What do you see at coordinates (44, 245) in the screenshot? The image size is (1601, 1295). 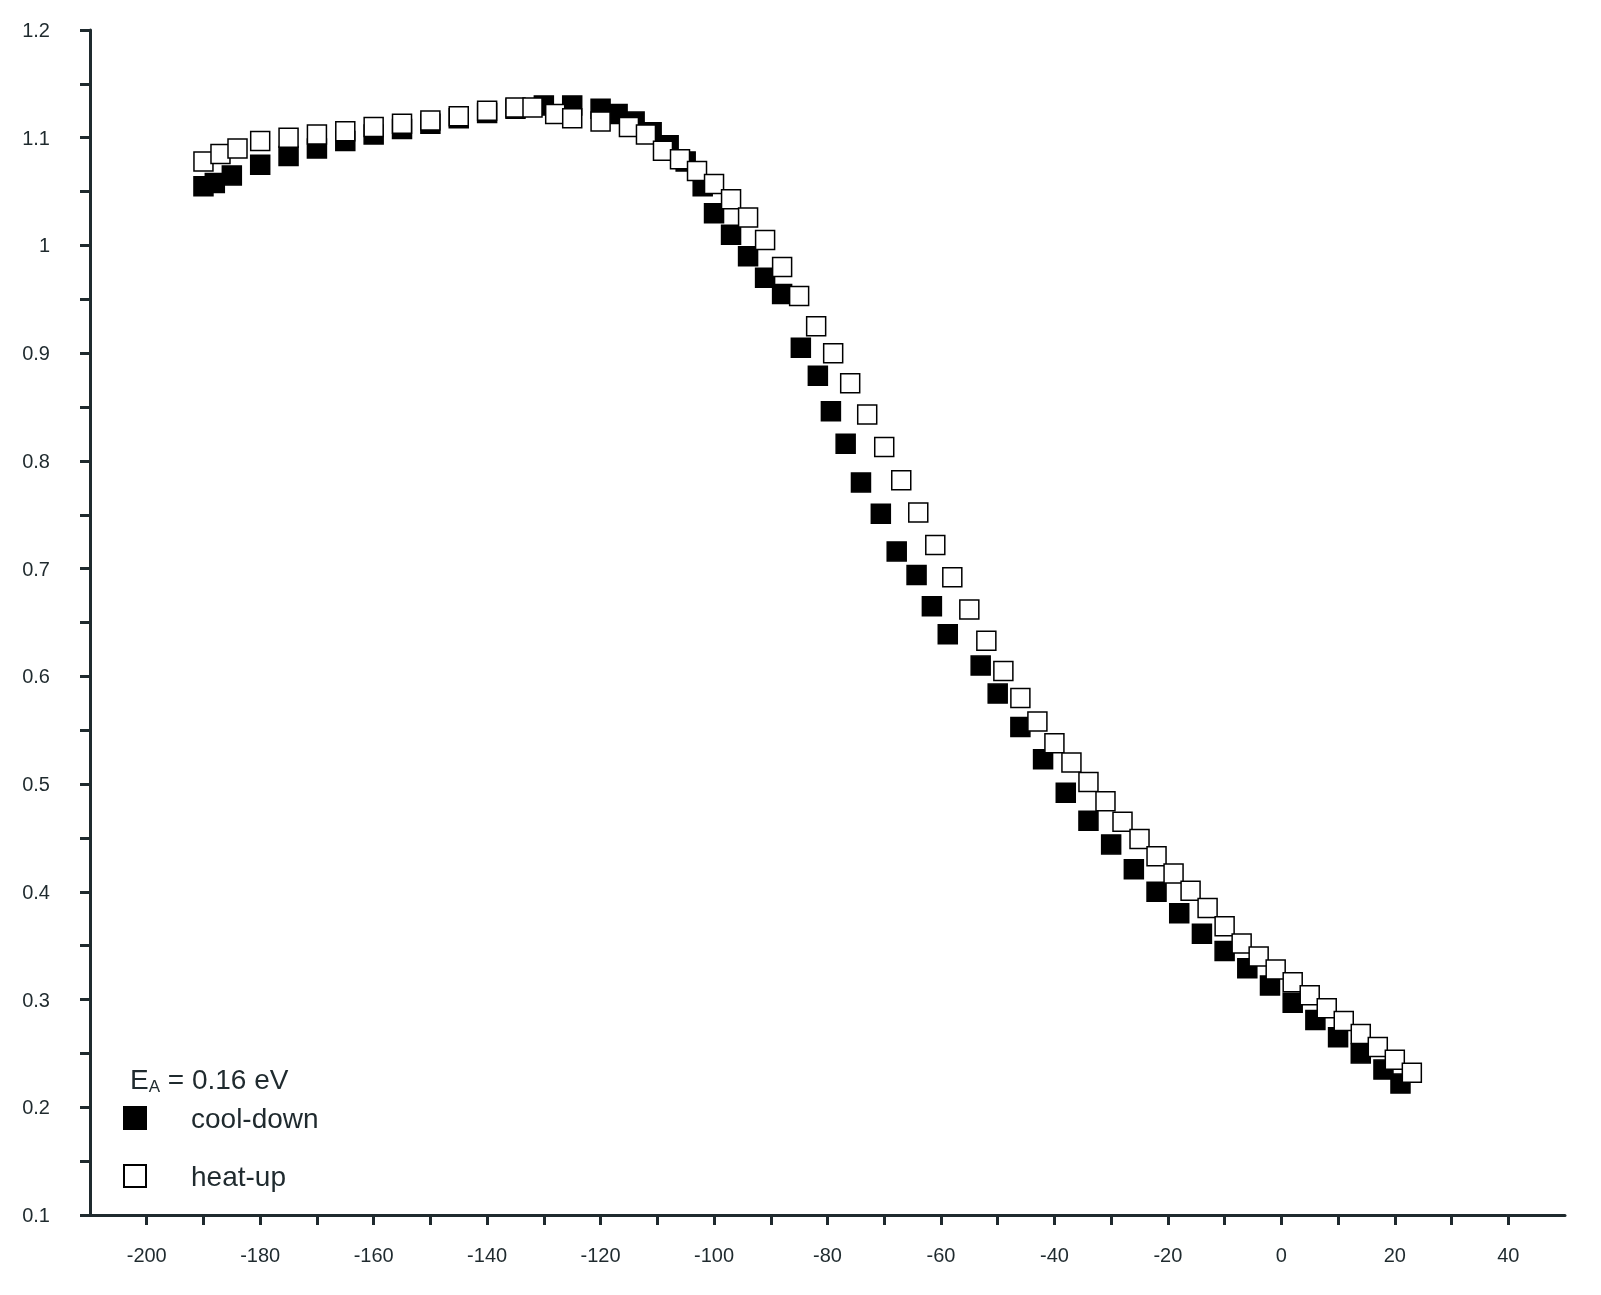 I see `y-tick-label: 1` at bounding box center [44, 245].